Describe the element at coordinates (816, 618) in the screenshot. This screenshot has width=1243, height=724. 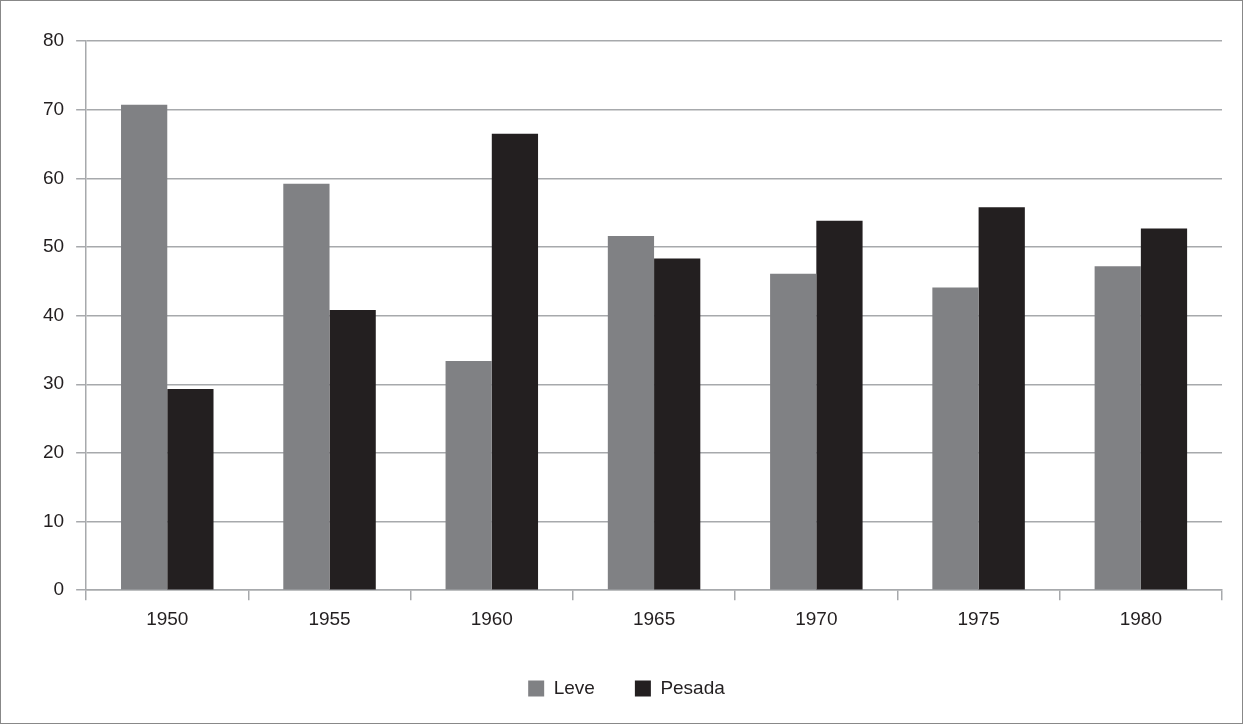
I see `x-tick-label: 1970` at that location.